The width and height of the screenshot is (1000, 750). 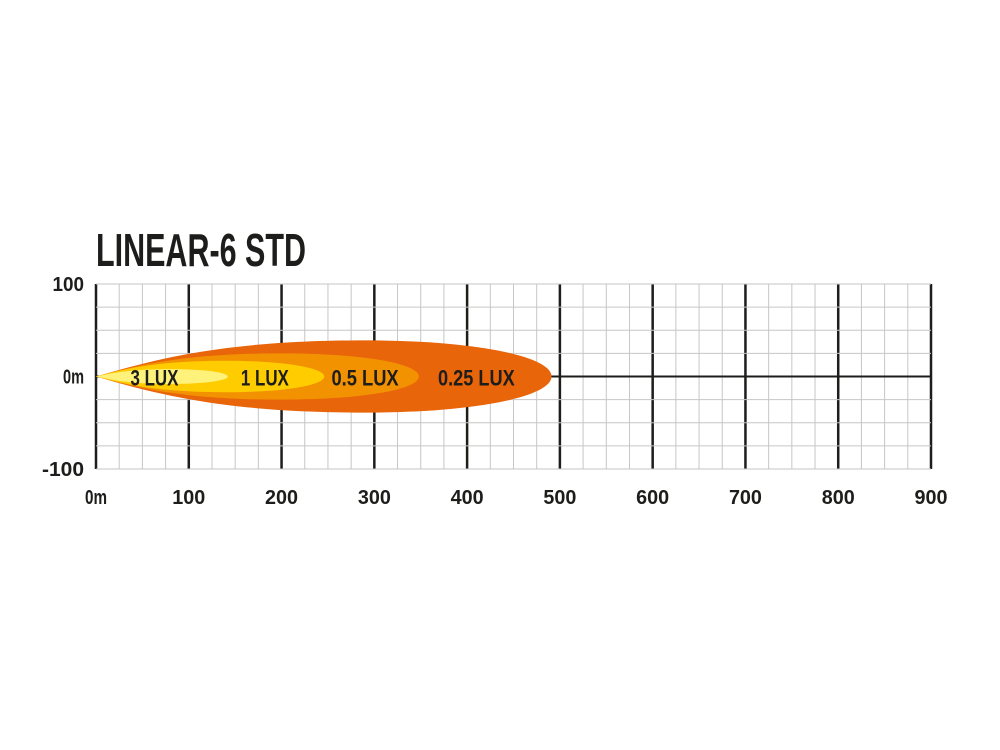 I want to click on x-tick-label: 900, so click(x=931, y=498).